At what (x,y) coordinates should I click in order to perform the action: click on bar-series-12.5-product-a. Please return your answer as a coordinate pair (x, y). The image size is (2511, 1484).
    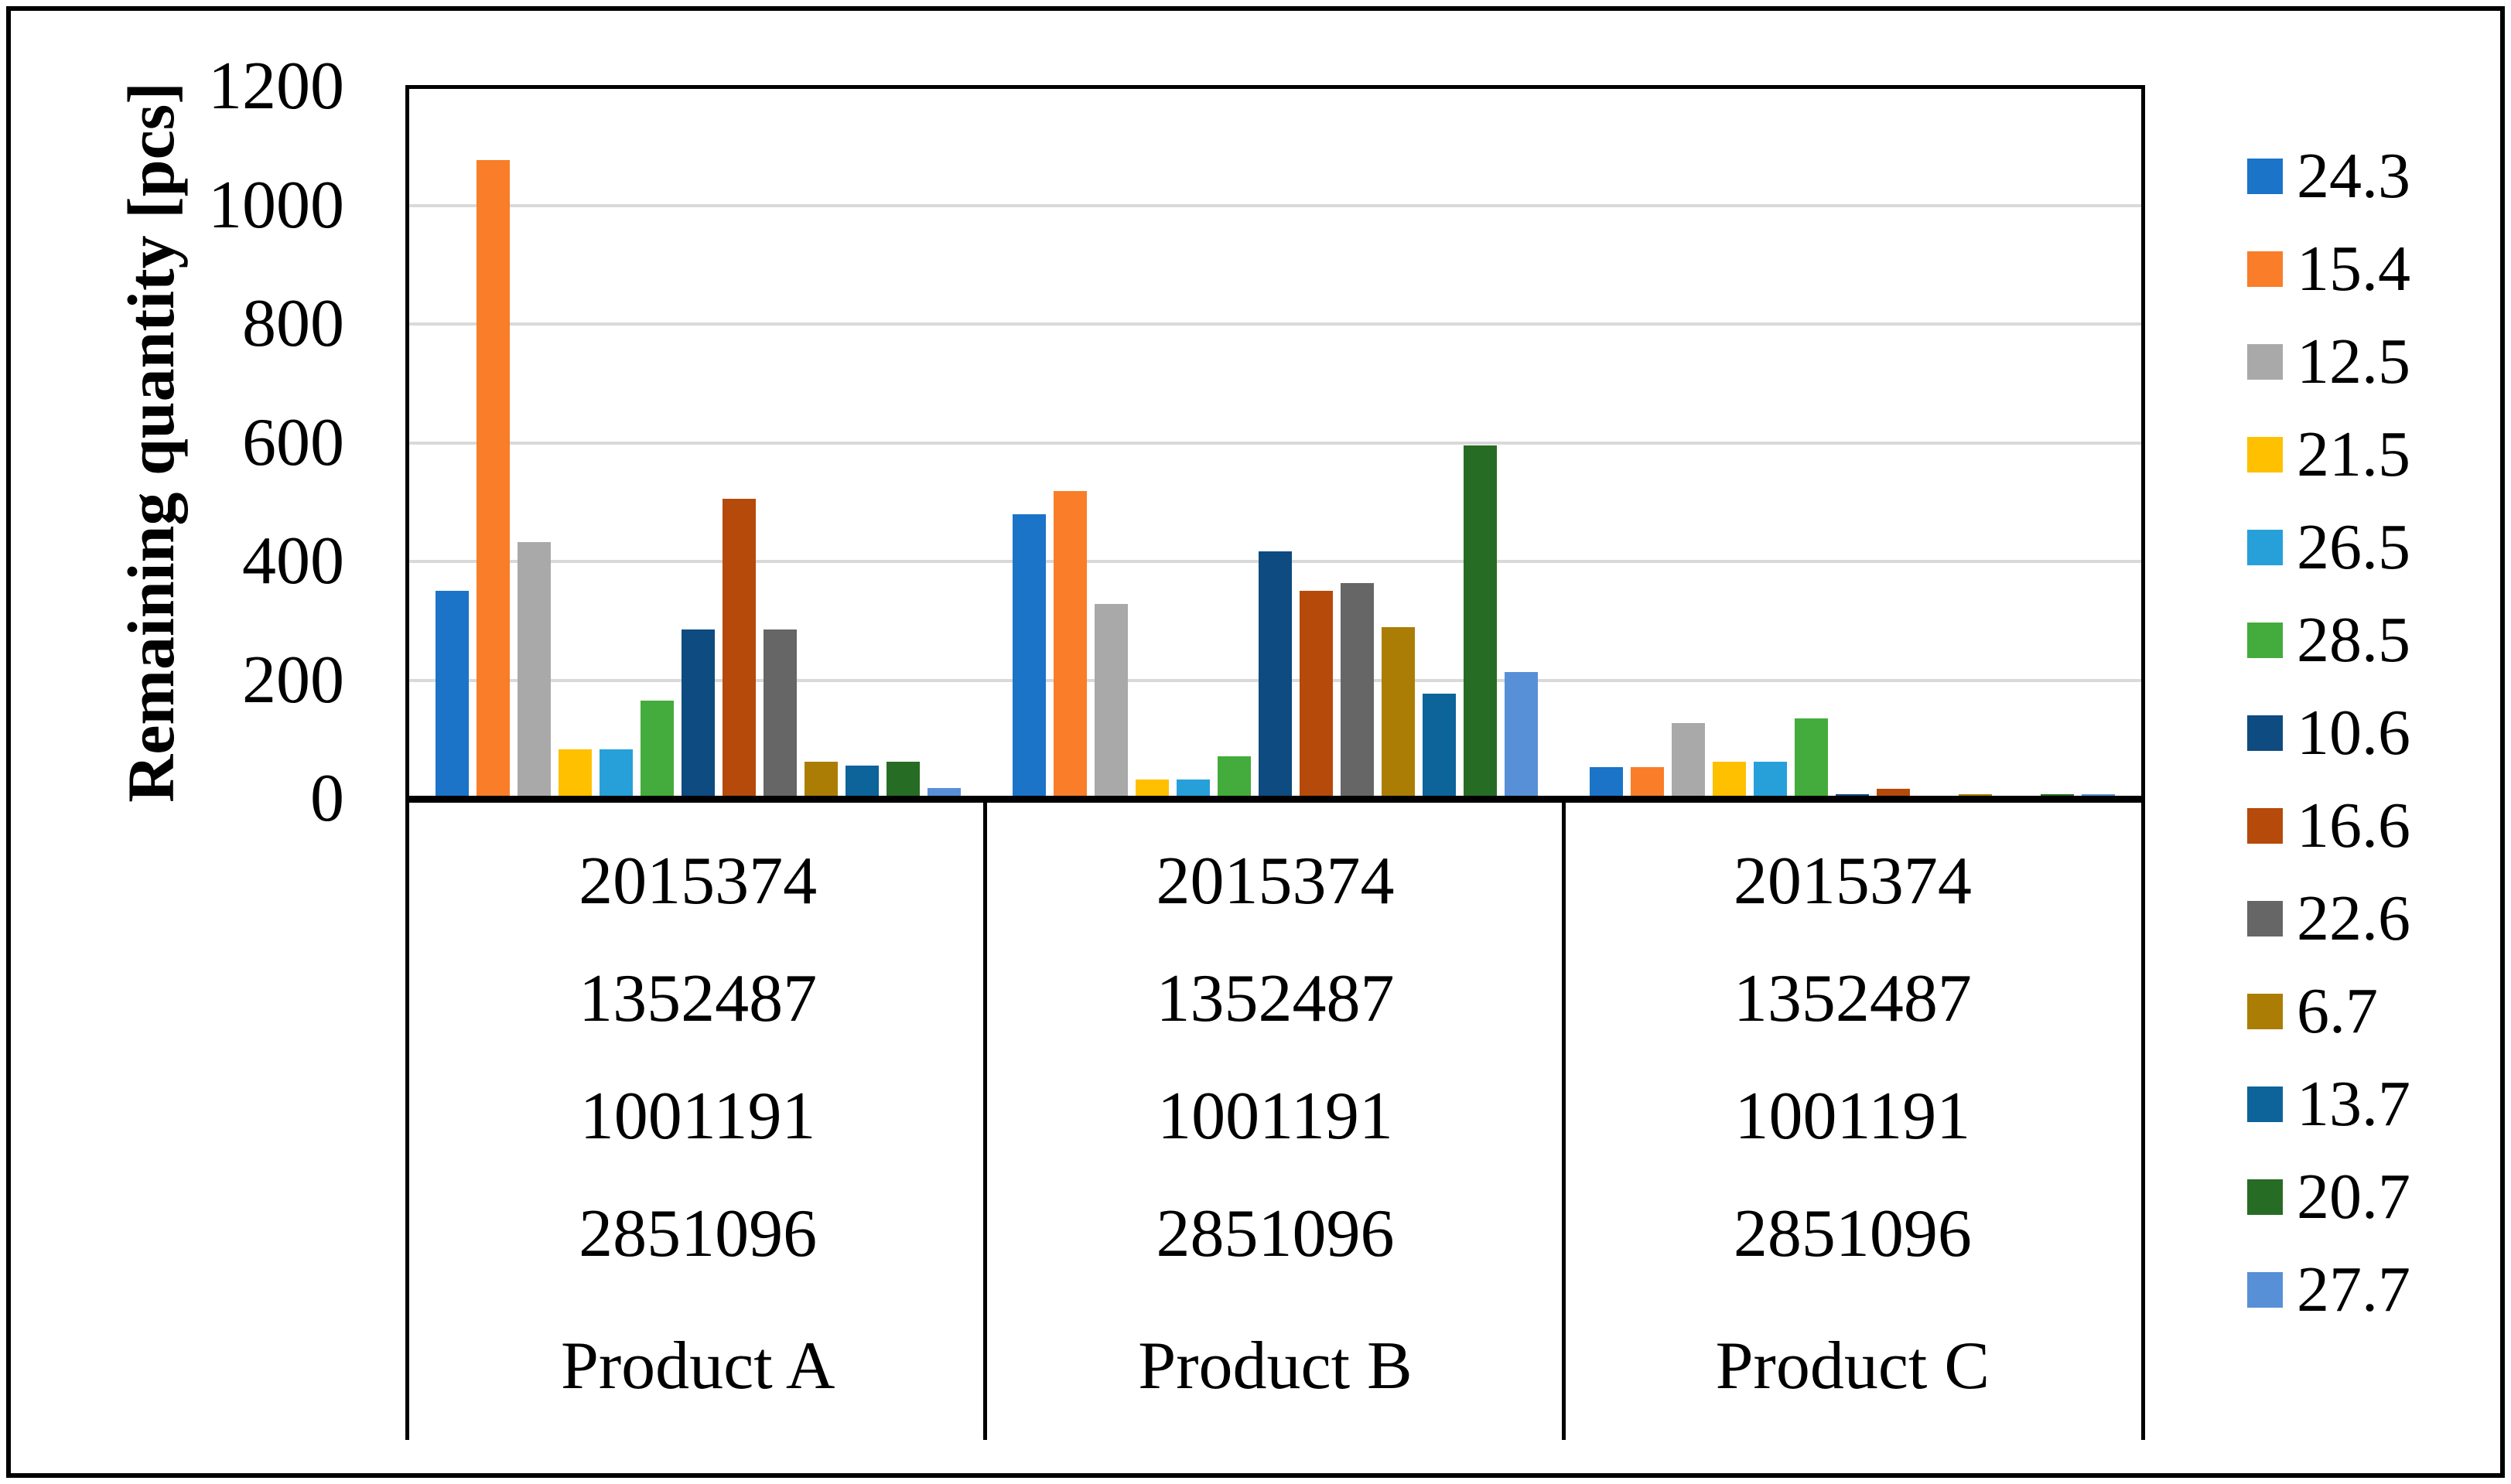
    Looking at the image, I should click on (534, 670).